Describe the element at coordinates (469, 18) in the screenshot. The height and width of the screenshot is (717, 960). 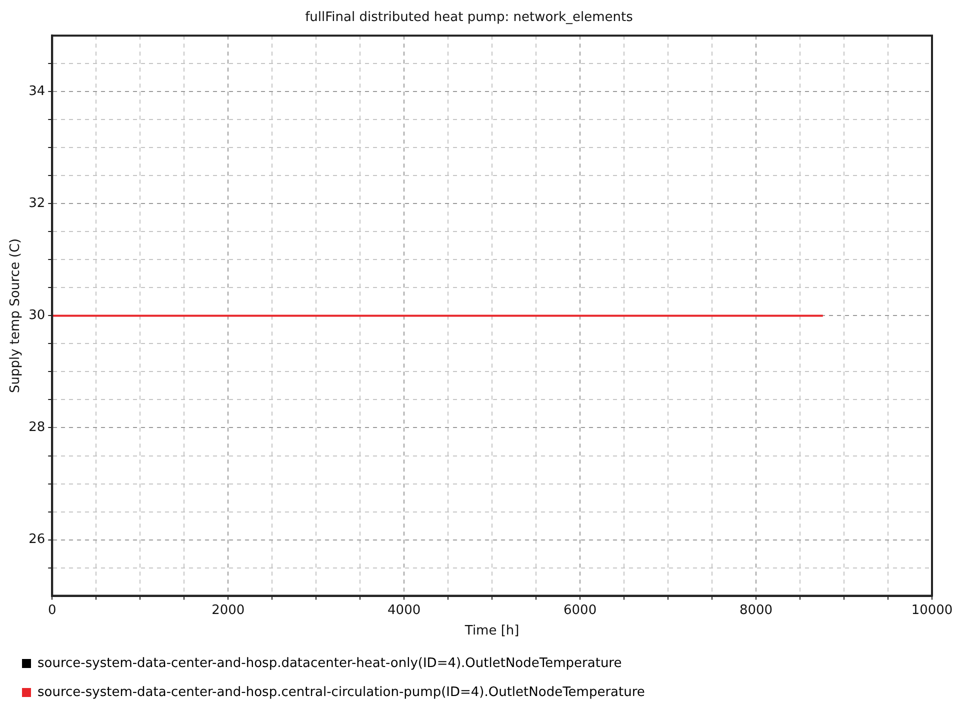
I see `chart-title: fullFinal distributed heat pump: network_elements` at that location.